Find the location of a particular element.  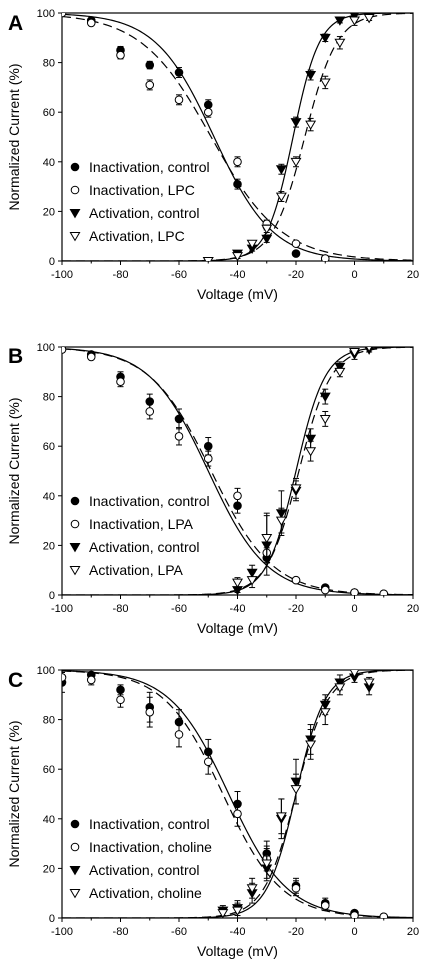

series-activation-lpa is located at coordinates (302, 468).